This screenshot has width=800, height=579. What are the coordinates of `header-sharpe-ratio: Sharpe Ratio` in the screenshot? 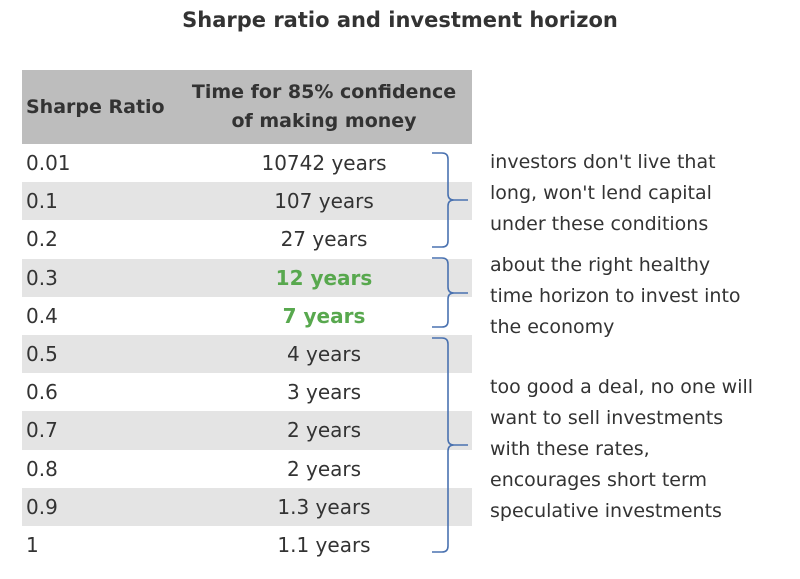 It's located at (99, 107).